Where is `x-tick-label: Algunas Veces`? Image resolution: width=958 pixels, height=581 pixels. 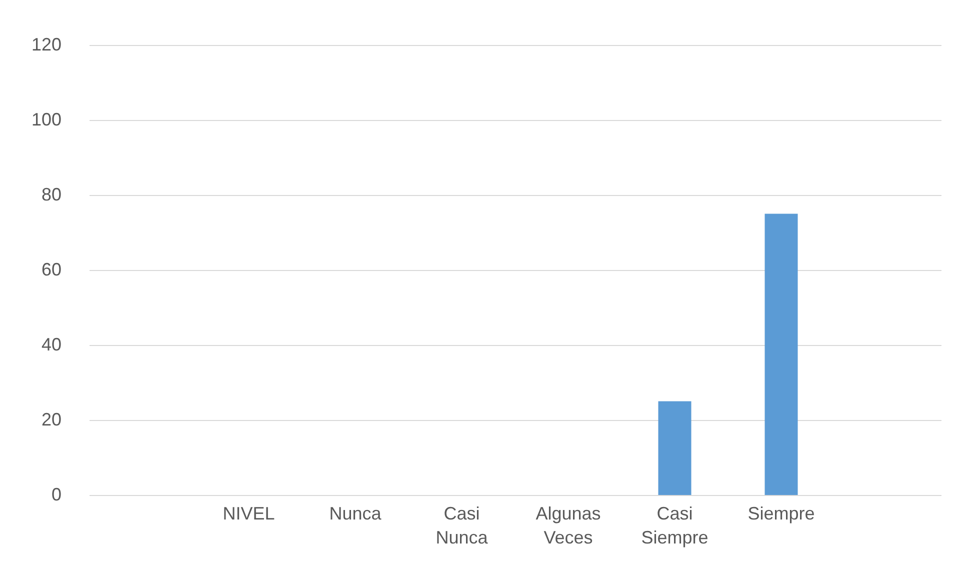 x-tick-label: Algunas Veces is located at coordinates (568, 526).